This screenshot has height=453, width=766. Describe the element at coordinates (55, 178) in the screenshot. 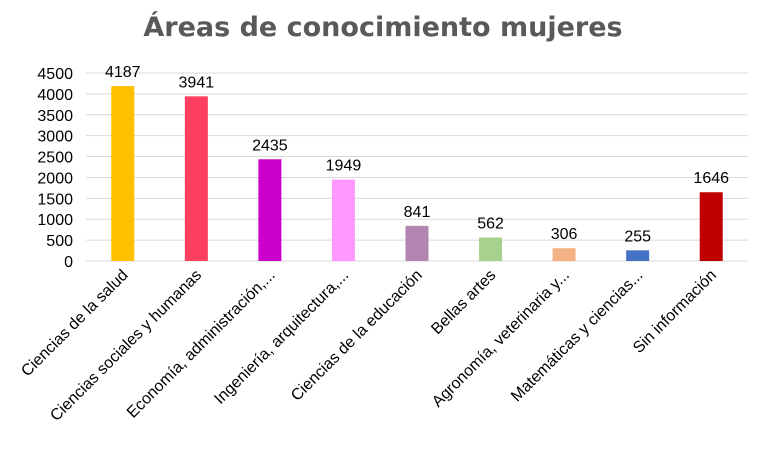

I see `y-tick-label: 2000` at that location.